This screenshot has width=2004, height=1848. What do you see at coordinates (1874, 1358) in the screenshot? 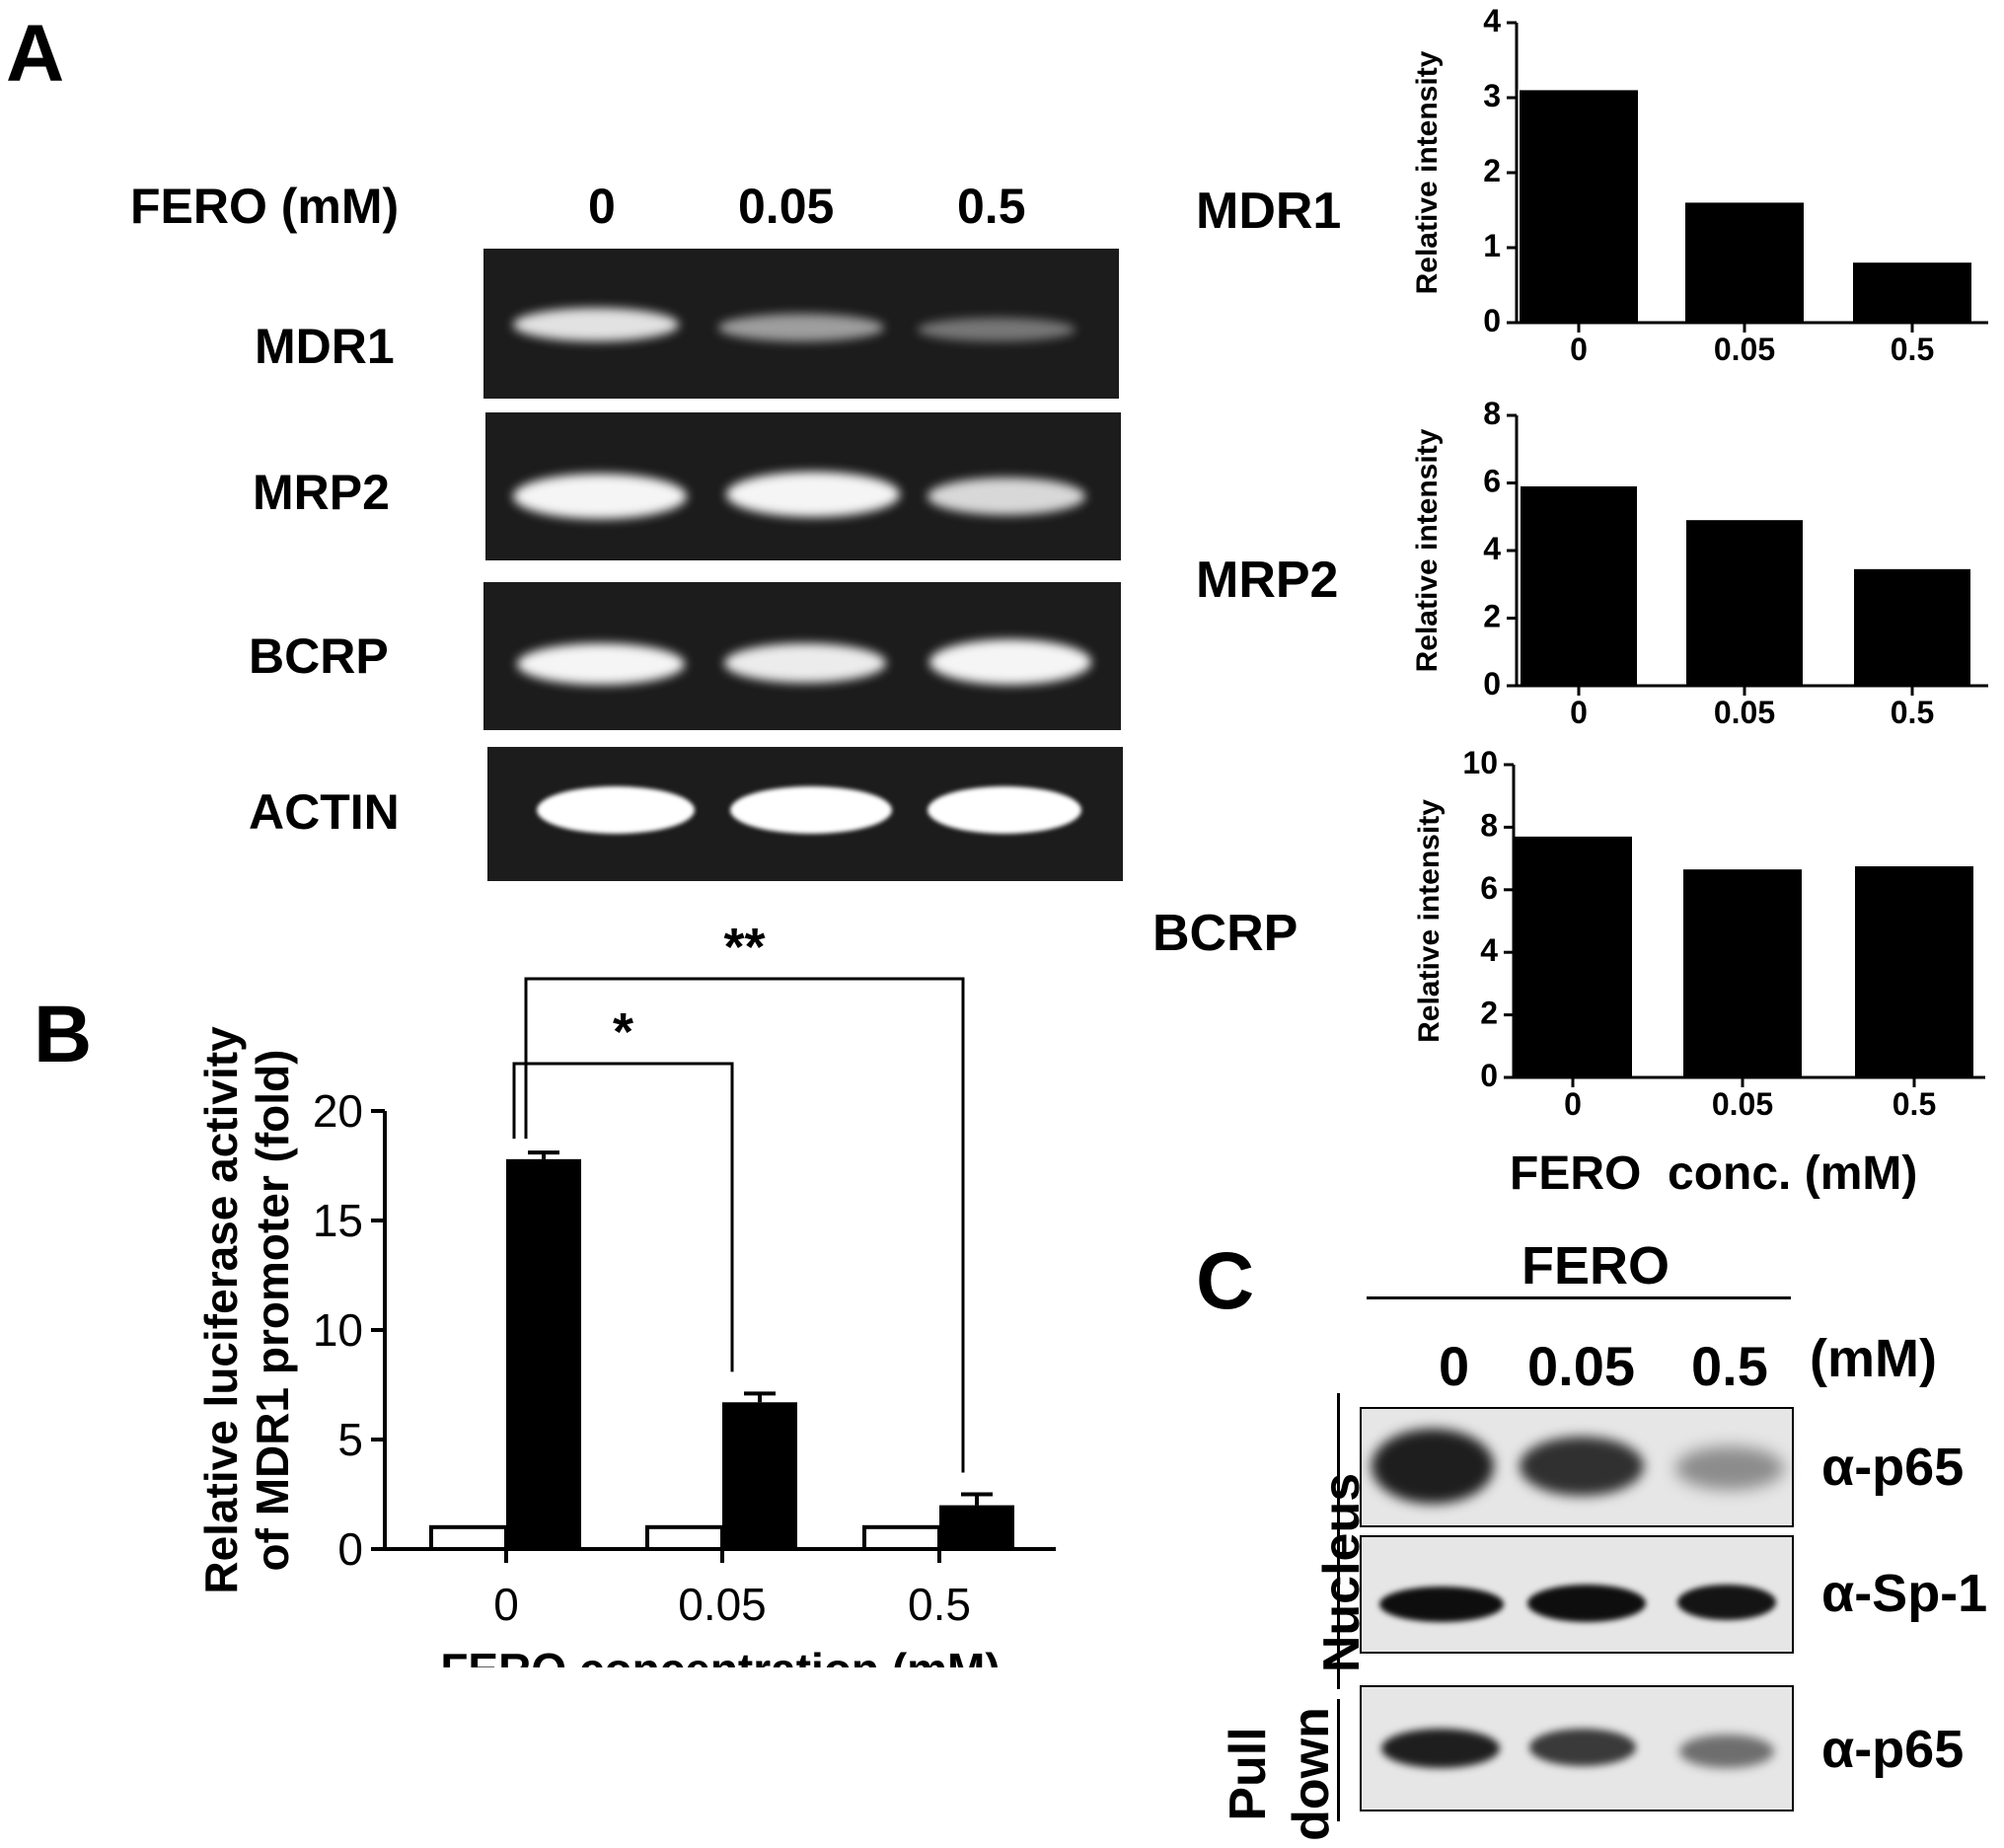
I see `blot-unit: (mM)` at bounding box center [1874, 1358].